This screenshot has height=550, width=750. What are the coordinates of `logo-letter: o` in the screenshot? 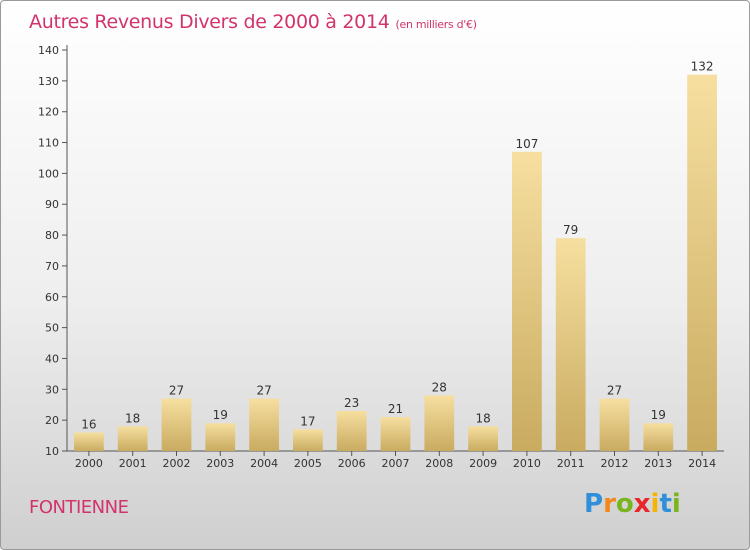 It's located at (624, 504).